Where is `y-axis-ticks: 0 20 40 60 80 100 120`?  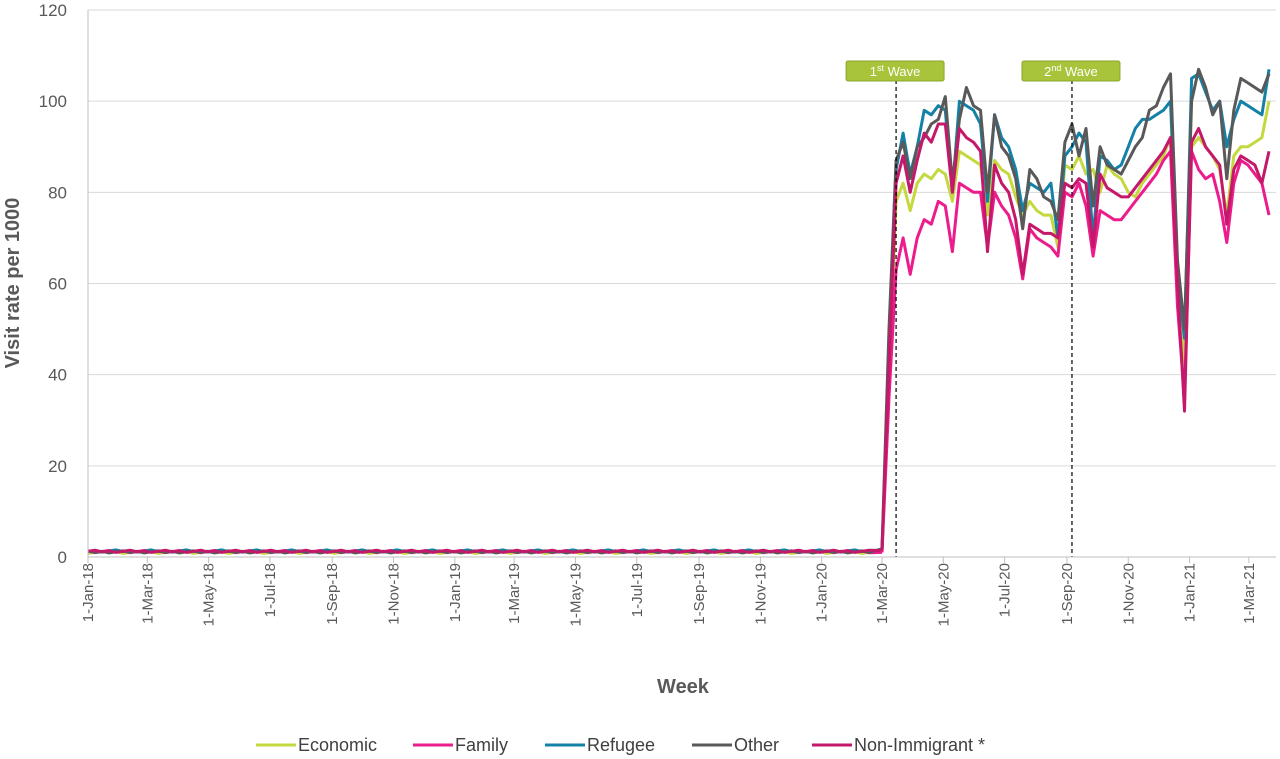 y-axis-ticks: 0 20 40 60 80 100 120 is located at coordinates (53, 284).